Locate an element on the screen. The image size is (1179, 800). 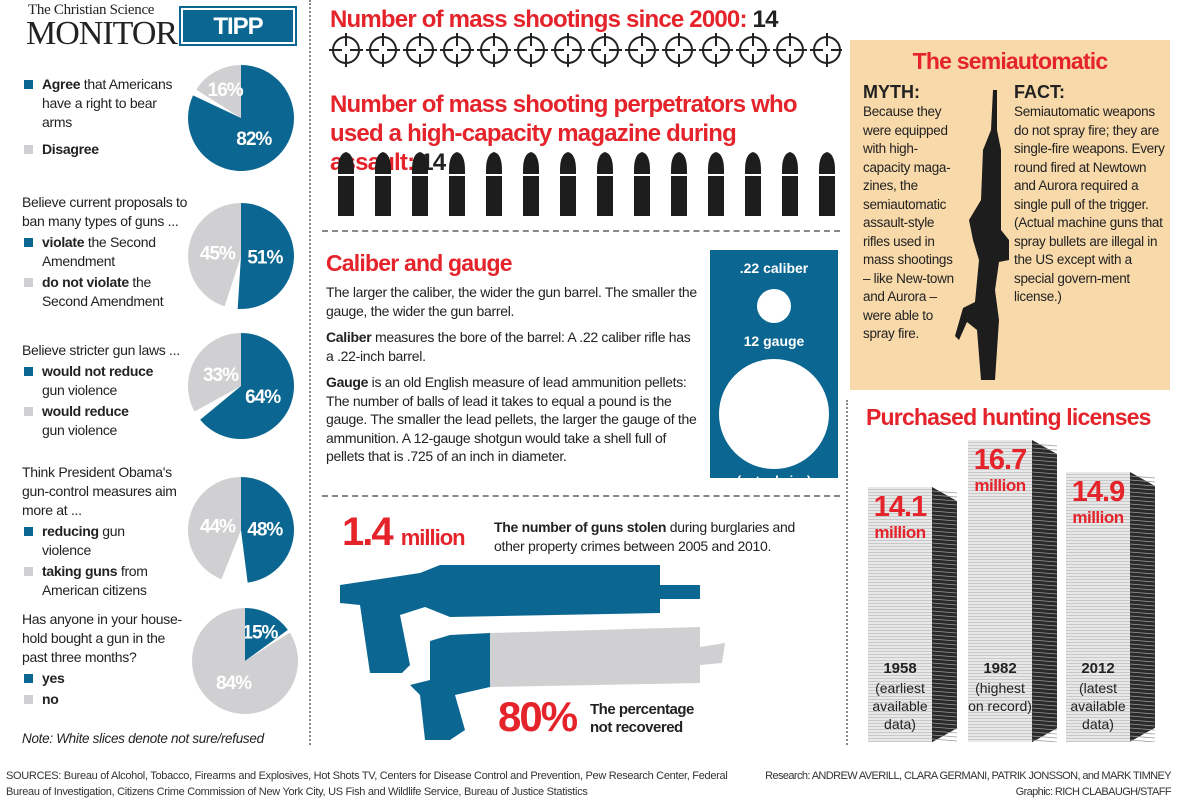
pie-value-label: 84% is located at coordinates (234, 683).